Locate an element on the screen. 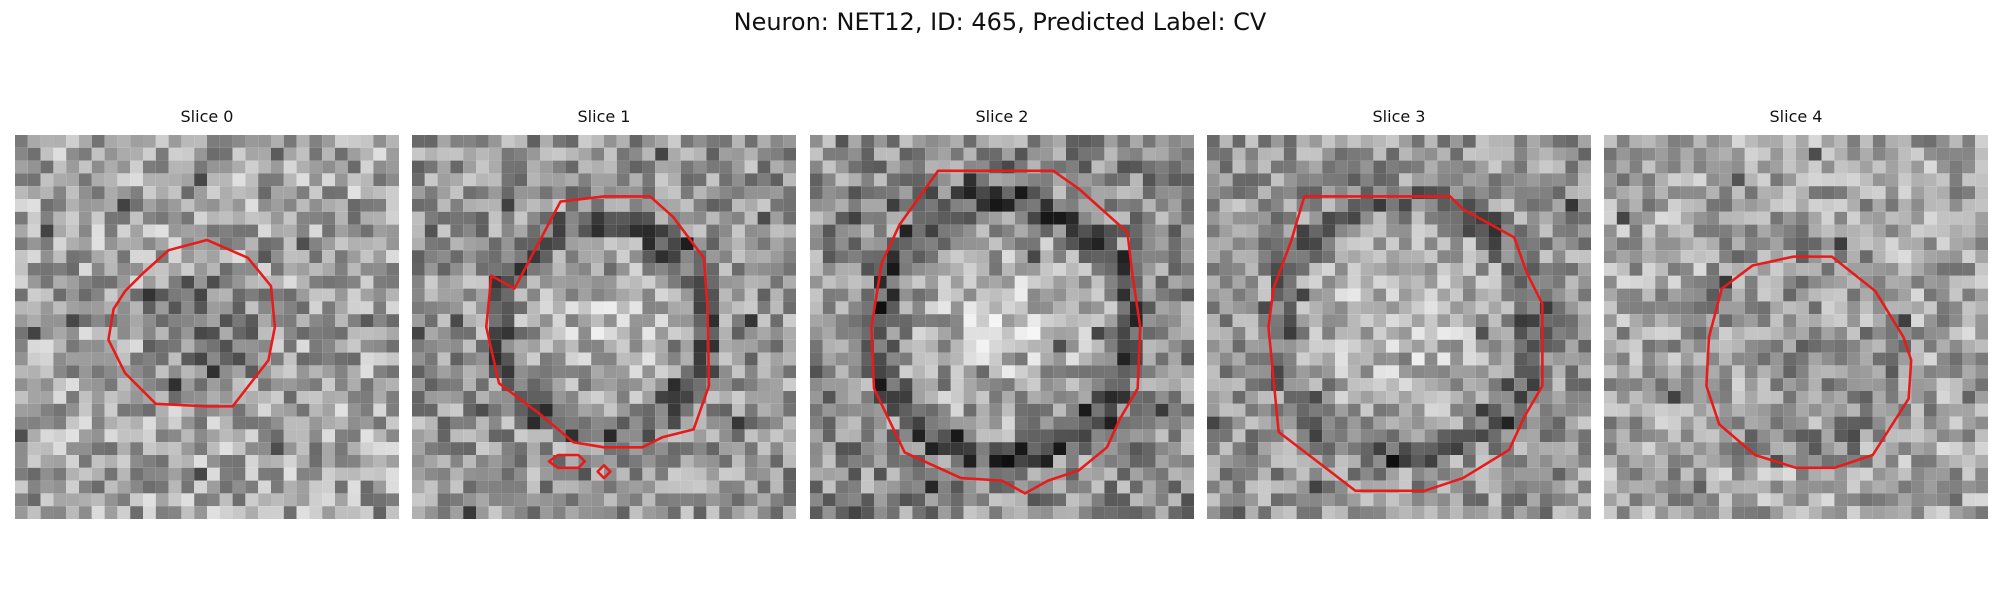  slice-panel-3: Slice 3 is located at coordinates (1399, 317).